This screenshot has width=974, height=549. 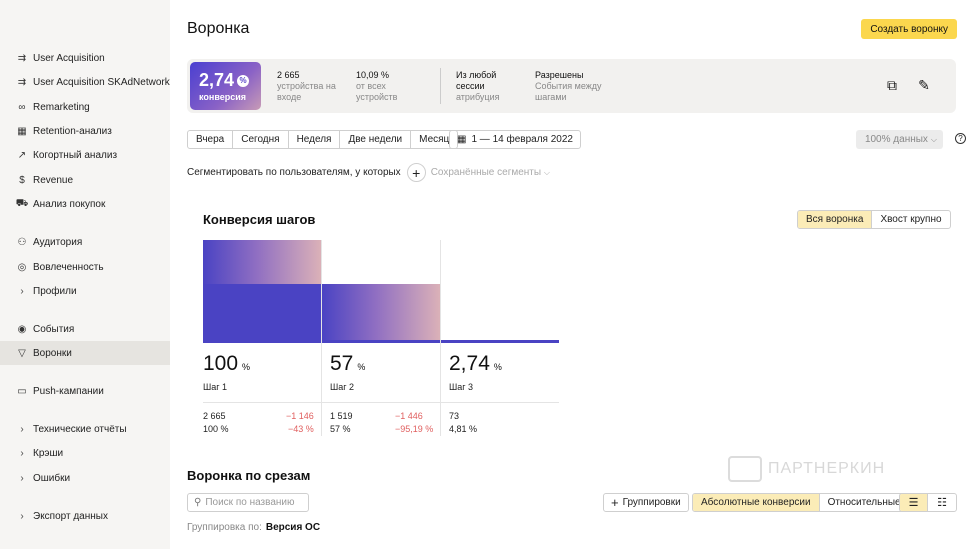 I want to click on period-today: Сегодня, so click(x=261, y=139).